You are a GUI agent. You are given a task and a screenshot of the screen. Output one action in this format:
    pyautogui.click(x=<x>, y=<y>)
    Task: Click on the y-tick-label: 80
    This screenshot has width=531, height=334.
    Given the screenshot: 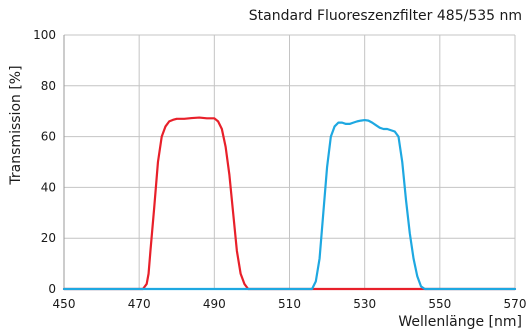 What is the action you would take?
    pyautogui.click(x=48, y=86)
    